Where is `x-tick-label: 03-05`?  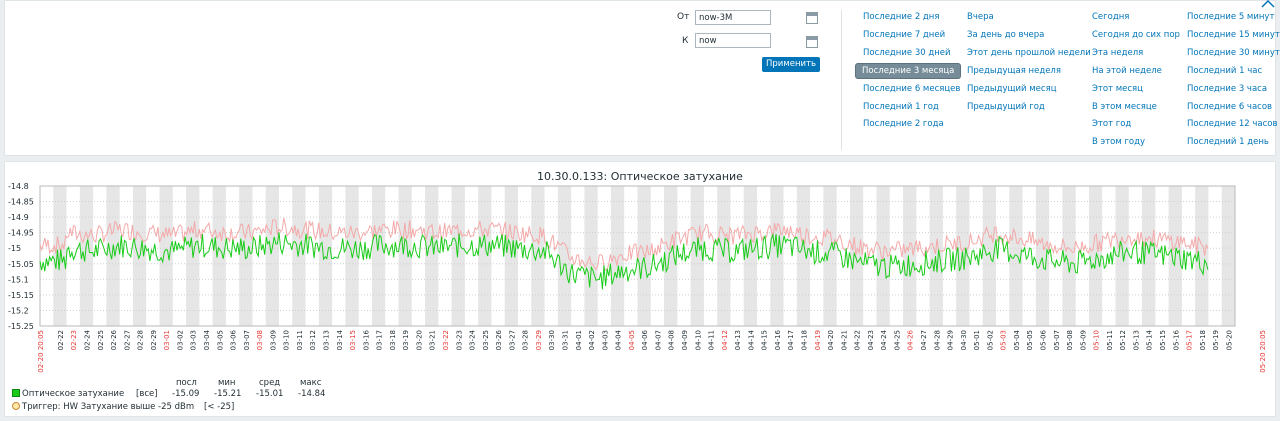 x-tick-label: 03-05 is located at coordinates (220, 340).